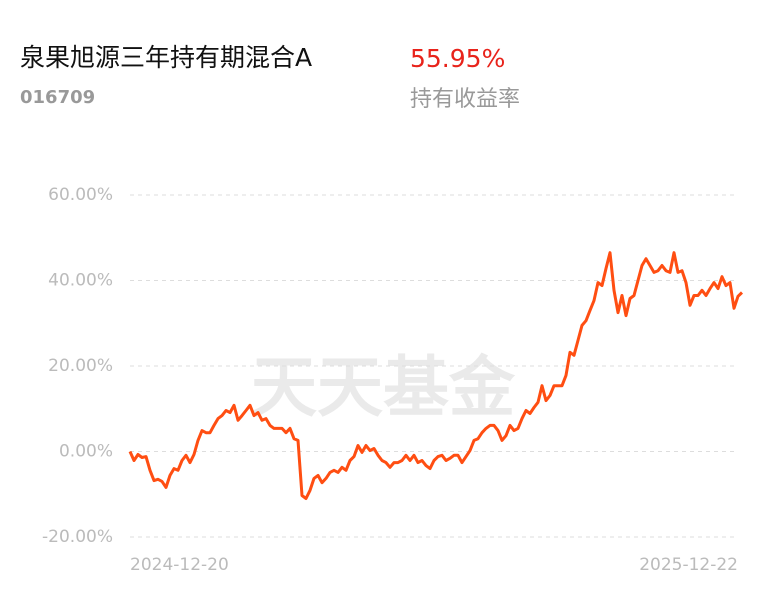 The height and width of the screenshot is (591, 768). I want to click on fund-title: 泉果旭源三年持有期混合A, so click(166, 57).